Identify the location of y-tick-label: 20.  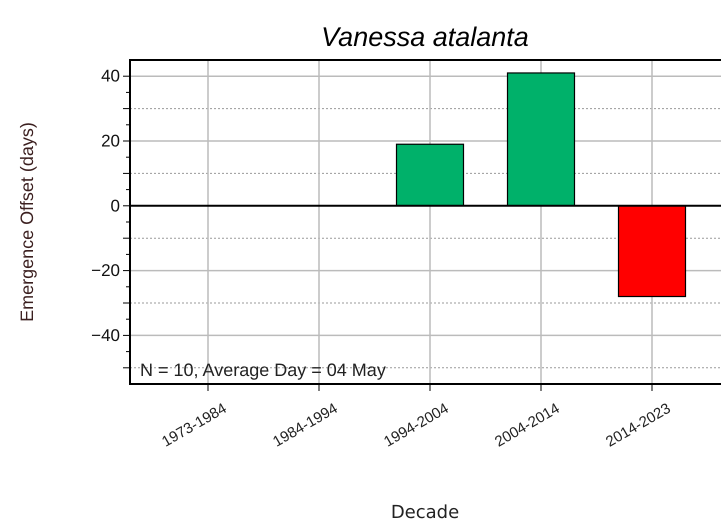
(110, 140).